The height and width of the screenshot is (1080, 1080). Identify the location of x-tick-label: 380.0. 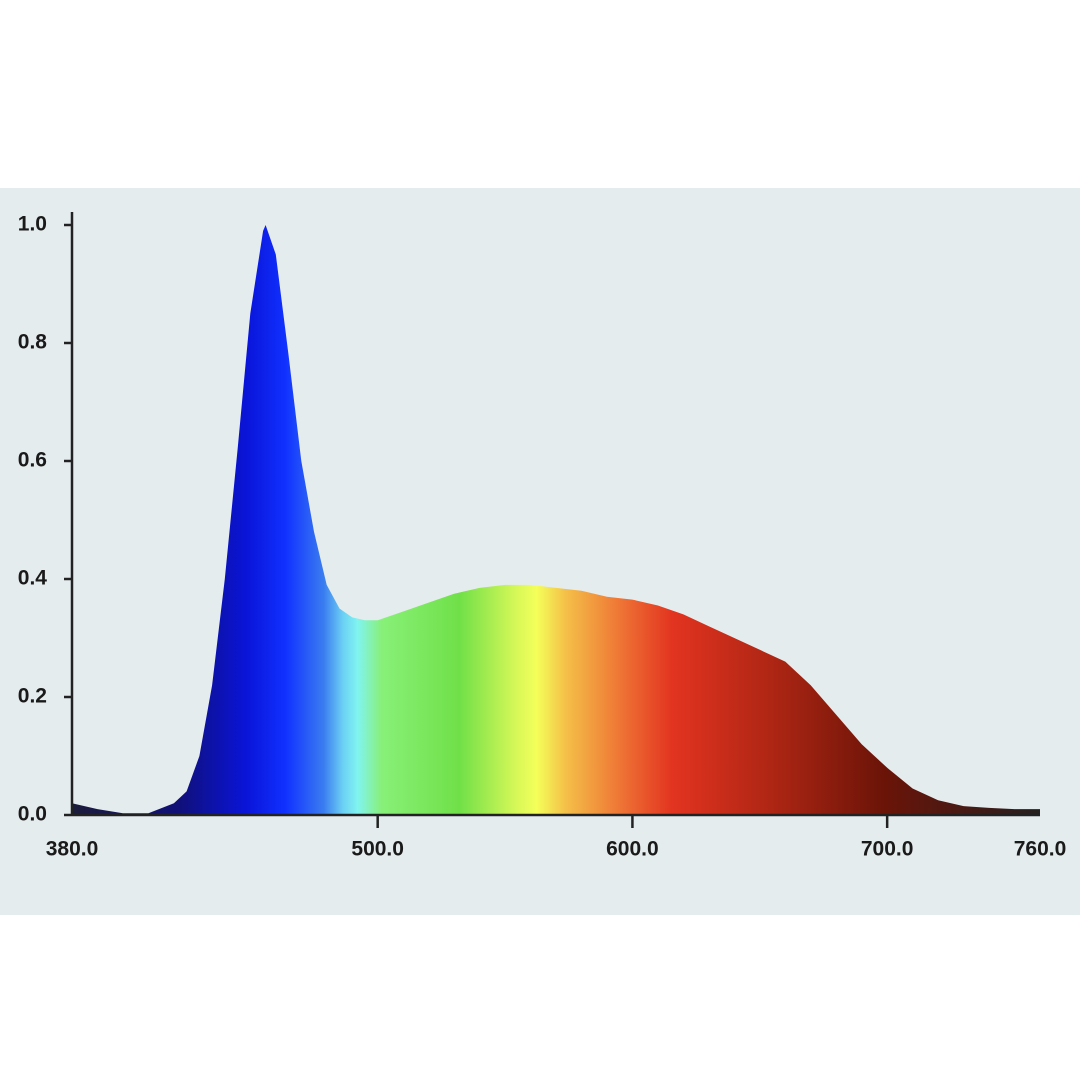
(72, 849).